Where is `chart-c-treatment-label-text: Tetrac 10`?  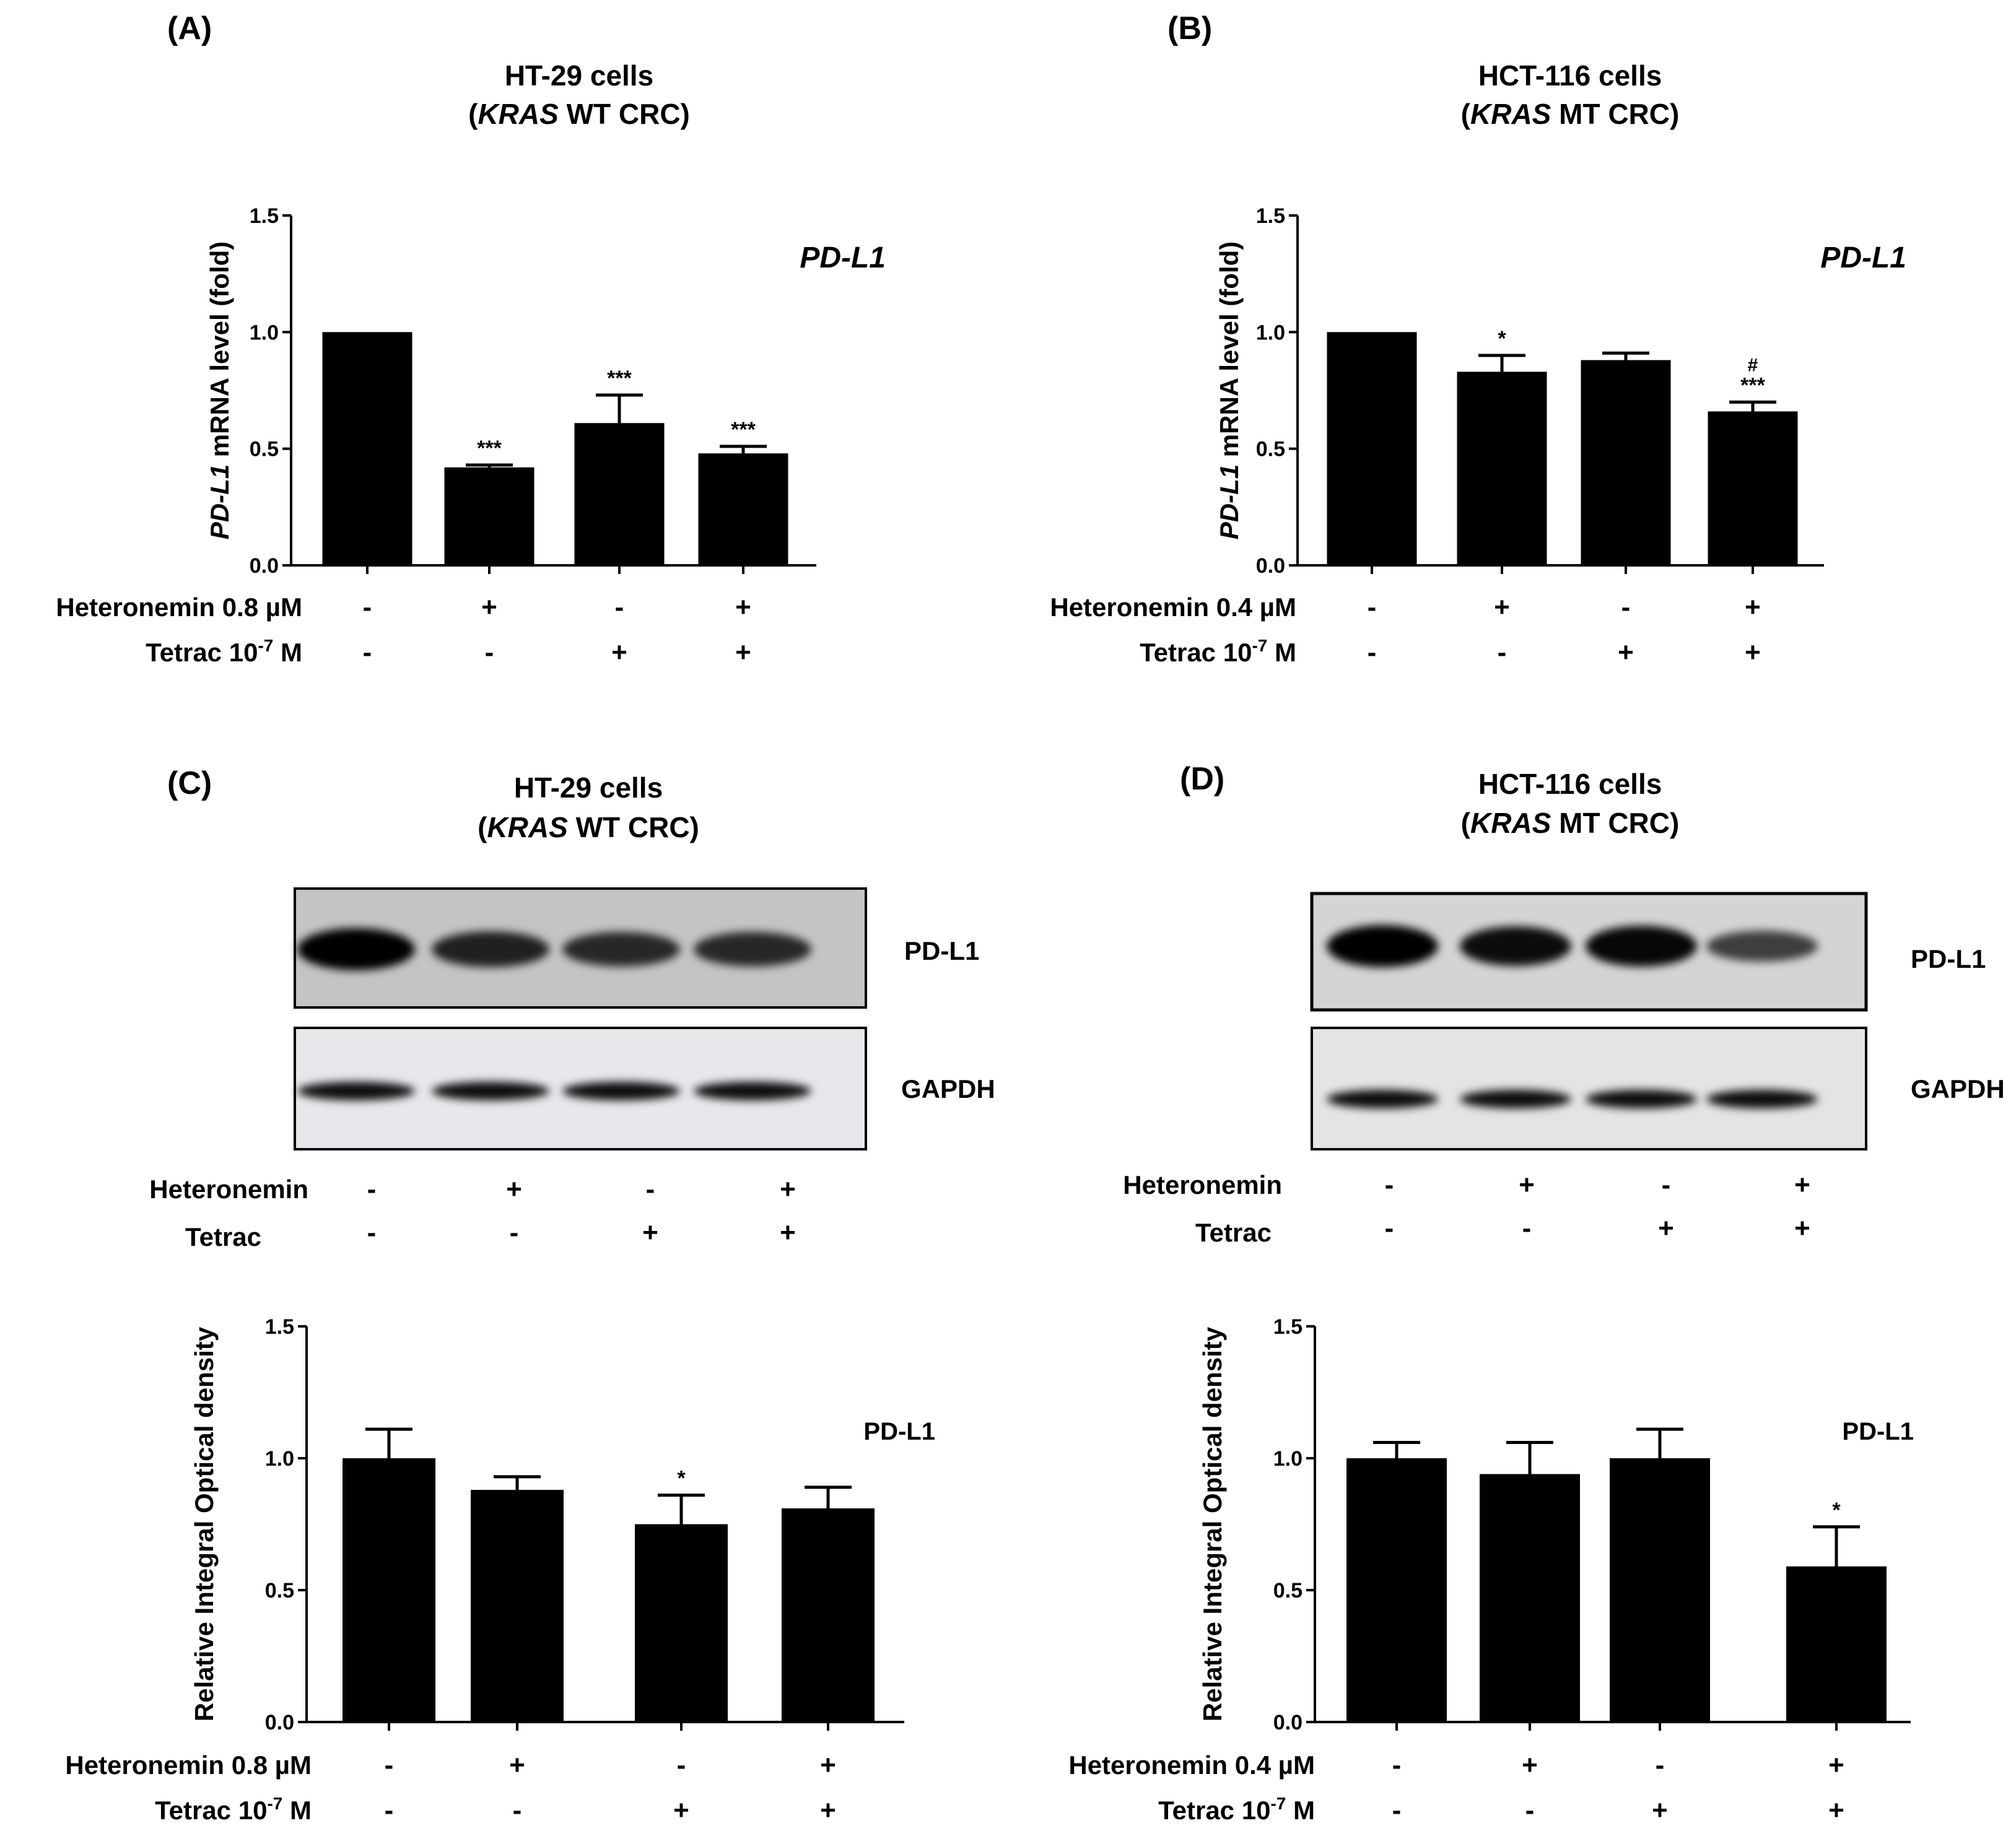
chart-c-treatment-label-text: Tetrac 10 is located at coordinates (211, 1810).